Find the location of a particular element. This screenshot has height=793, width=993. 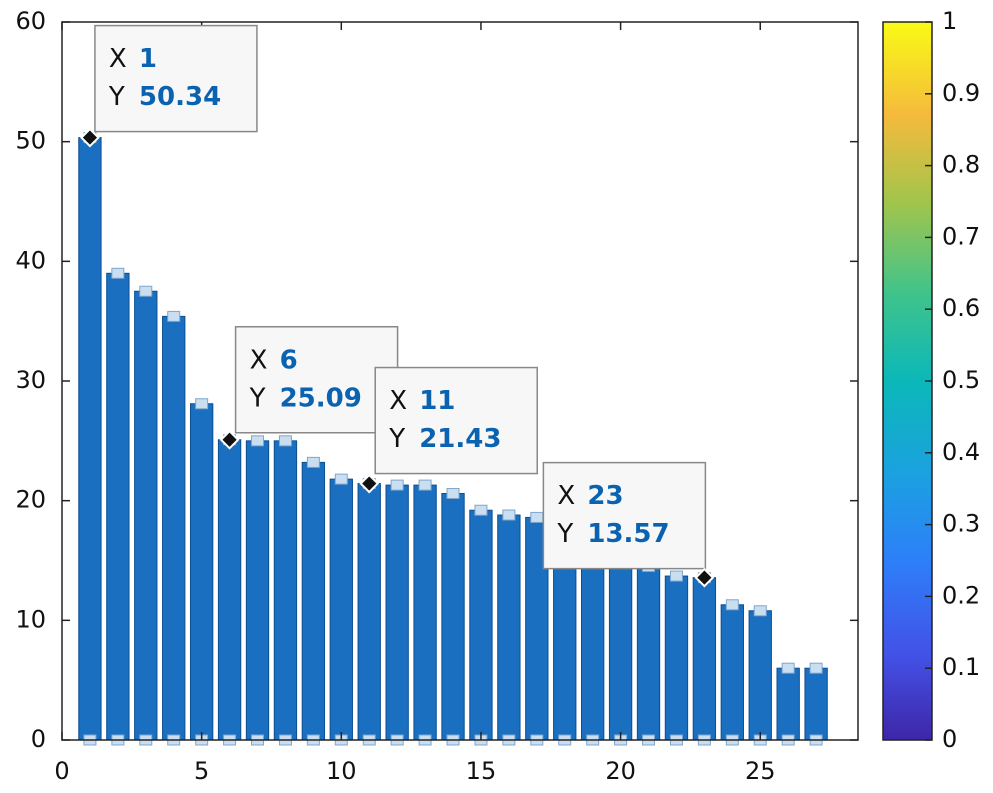

data-tip-y-value: 21.43 is located at coordinates (460, 439).